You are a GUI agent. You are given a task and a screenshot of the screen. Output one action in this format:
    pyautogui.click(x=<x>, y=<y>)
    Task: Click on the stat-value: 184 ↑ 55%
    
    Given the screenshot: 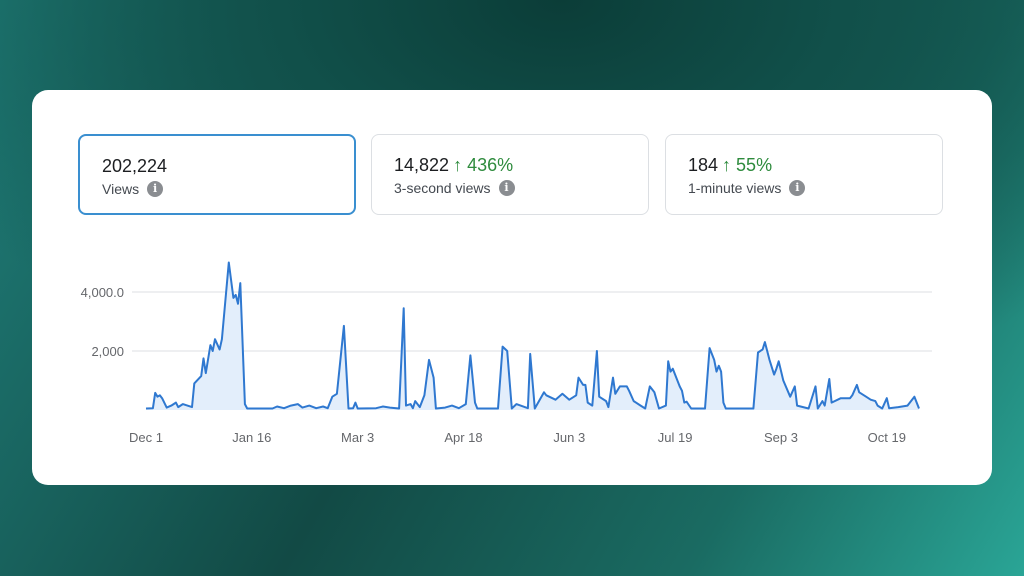 What is the action you would take?
    pyautogui.click(x=730, y=165)
    